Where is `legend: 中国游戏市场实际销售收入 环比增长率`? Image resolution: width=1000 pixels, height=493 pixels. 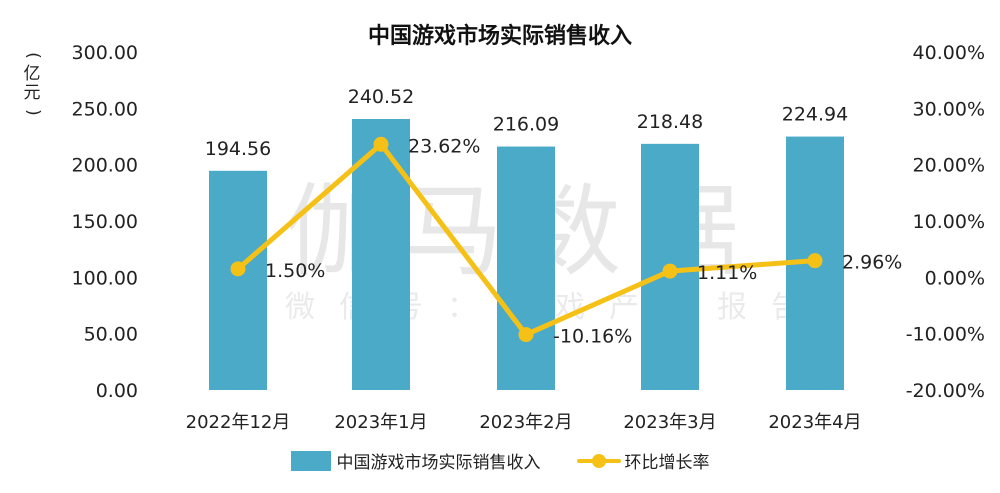
legend: 中国游戏市场实际销售收入 环比增长率 is located at coordinates (500, 460).